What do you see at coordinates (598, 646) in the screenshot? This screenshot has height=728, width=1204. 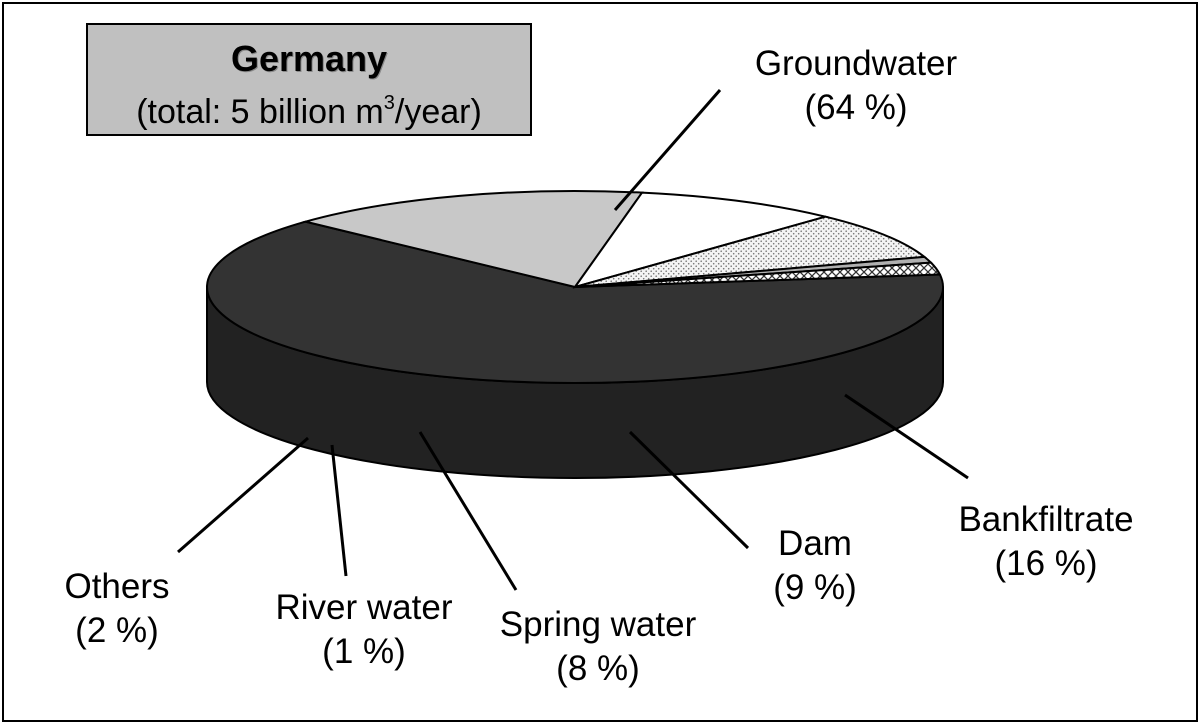 I see `label-spring-water: Spring water (8 %)` at bounding box center [598, 646].